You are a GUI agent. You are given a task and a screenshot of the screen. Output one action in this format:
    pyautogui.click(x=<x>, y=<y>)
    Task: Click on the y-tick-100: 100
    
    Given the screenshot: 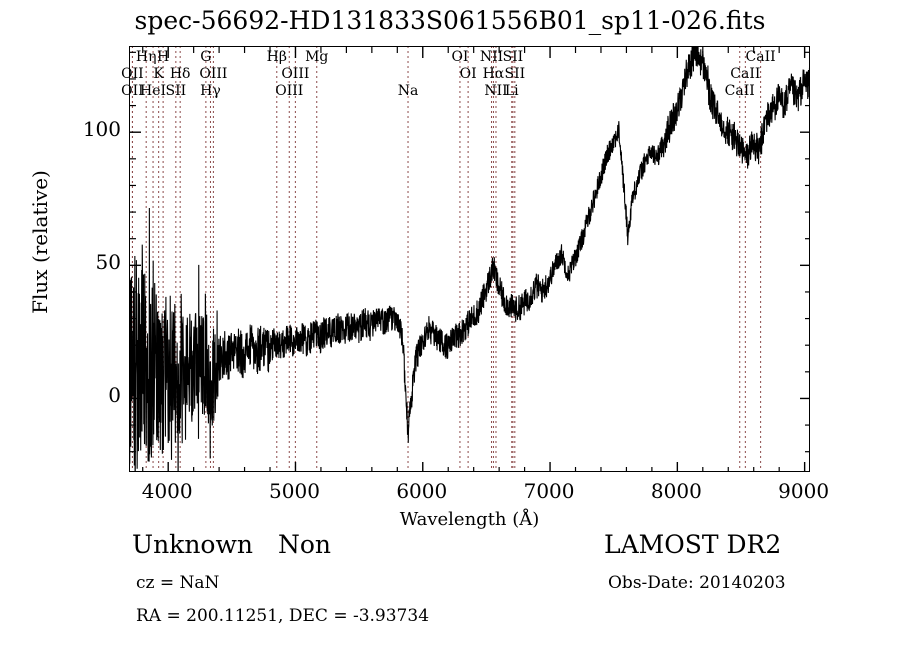 What is the action you would take?
    pyautogui.click(x=101, y=129)
    